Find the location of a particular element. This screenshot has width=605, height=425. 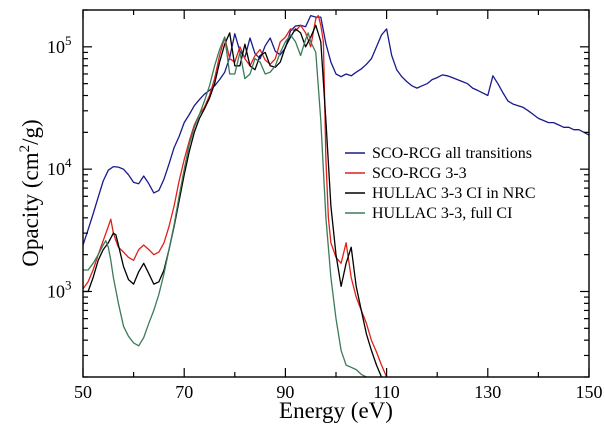

legend-label: HULLAC 3-3, full CI is located at coordinates (442, 213).